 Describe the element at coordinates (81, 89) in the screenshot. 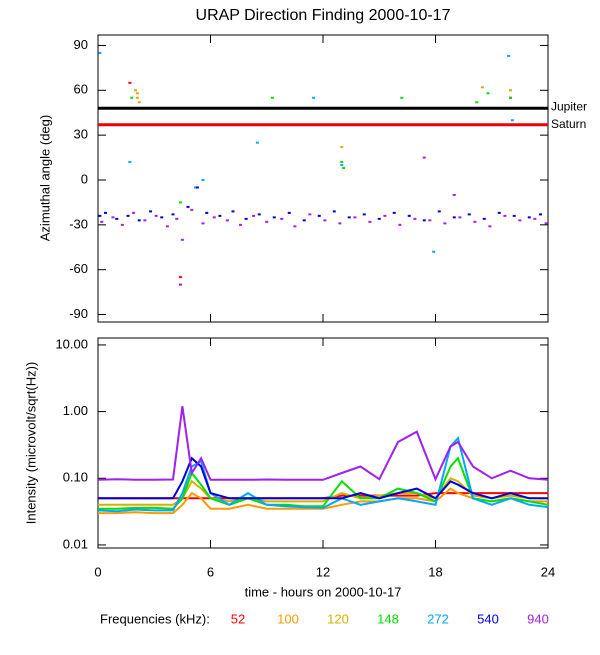

I see `y-tick-label: 60` at that location.